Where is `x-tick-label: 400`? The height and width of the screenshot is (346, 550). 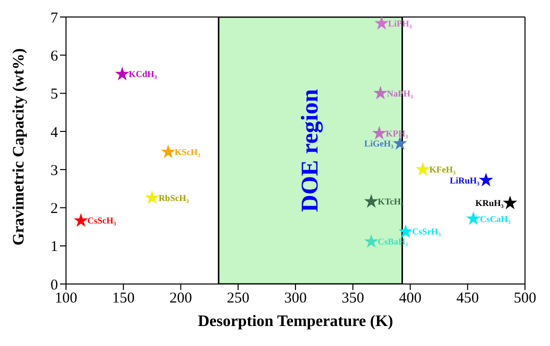 x-tick-label: 400 is located at coordinates (410, 298).